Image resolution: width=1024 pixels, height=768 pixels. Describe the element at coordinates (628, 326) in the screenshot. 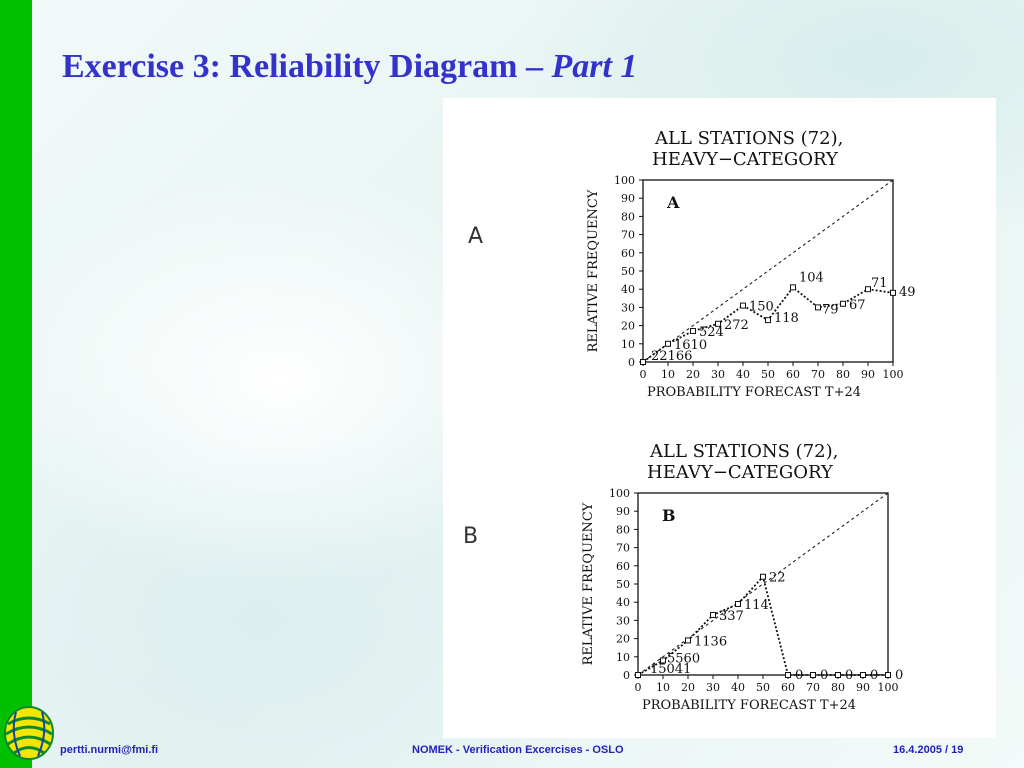

I see `y-tick-label: 20` at that location.